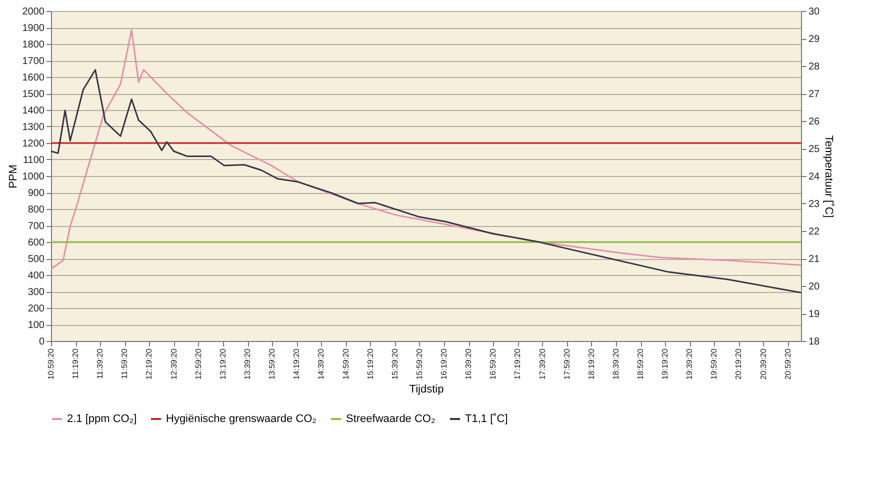 Image resolution: width=874 pixels, height=484 pixels. I want to click on y-tick-label: 300, so click(36, 292).